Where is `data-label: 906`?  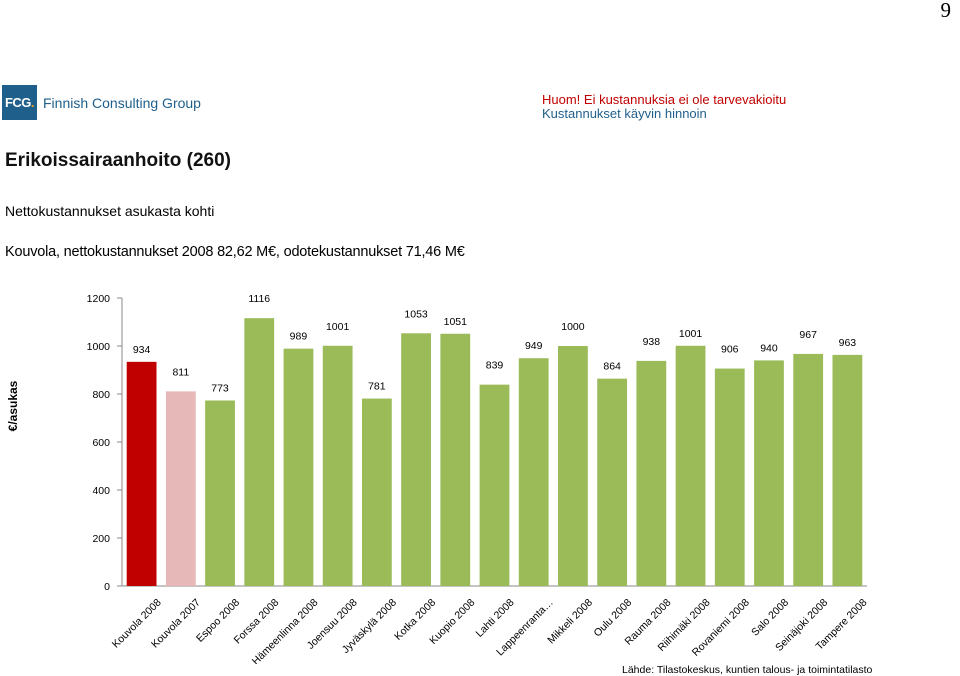 data-label: 906 is located at coordinates (730, 350).